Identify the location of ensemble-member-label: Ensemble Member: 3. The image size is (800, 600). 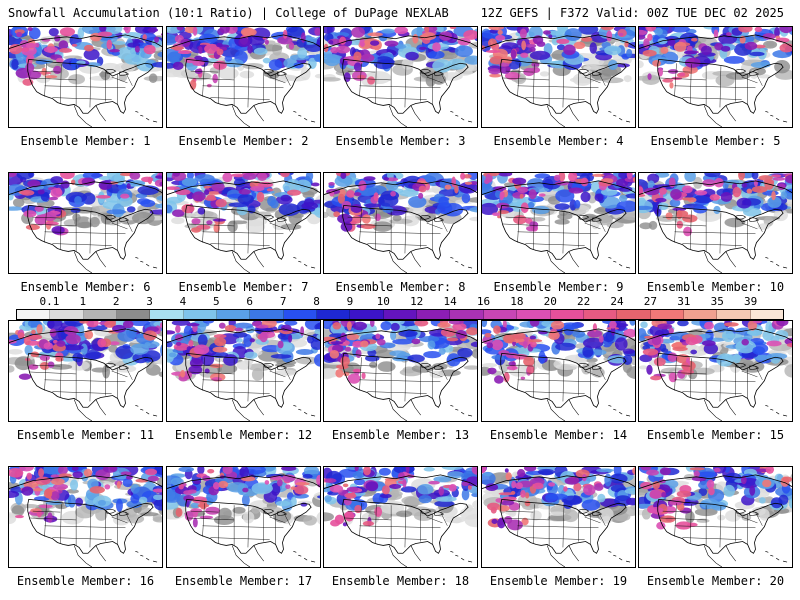
(400, 141).